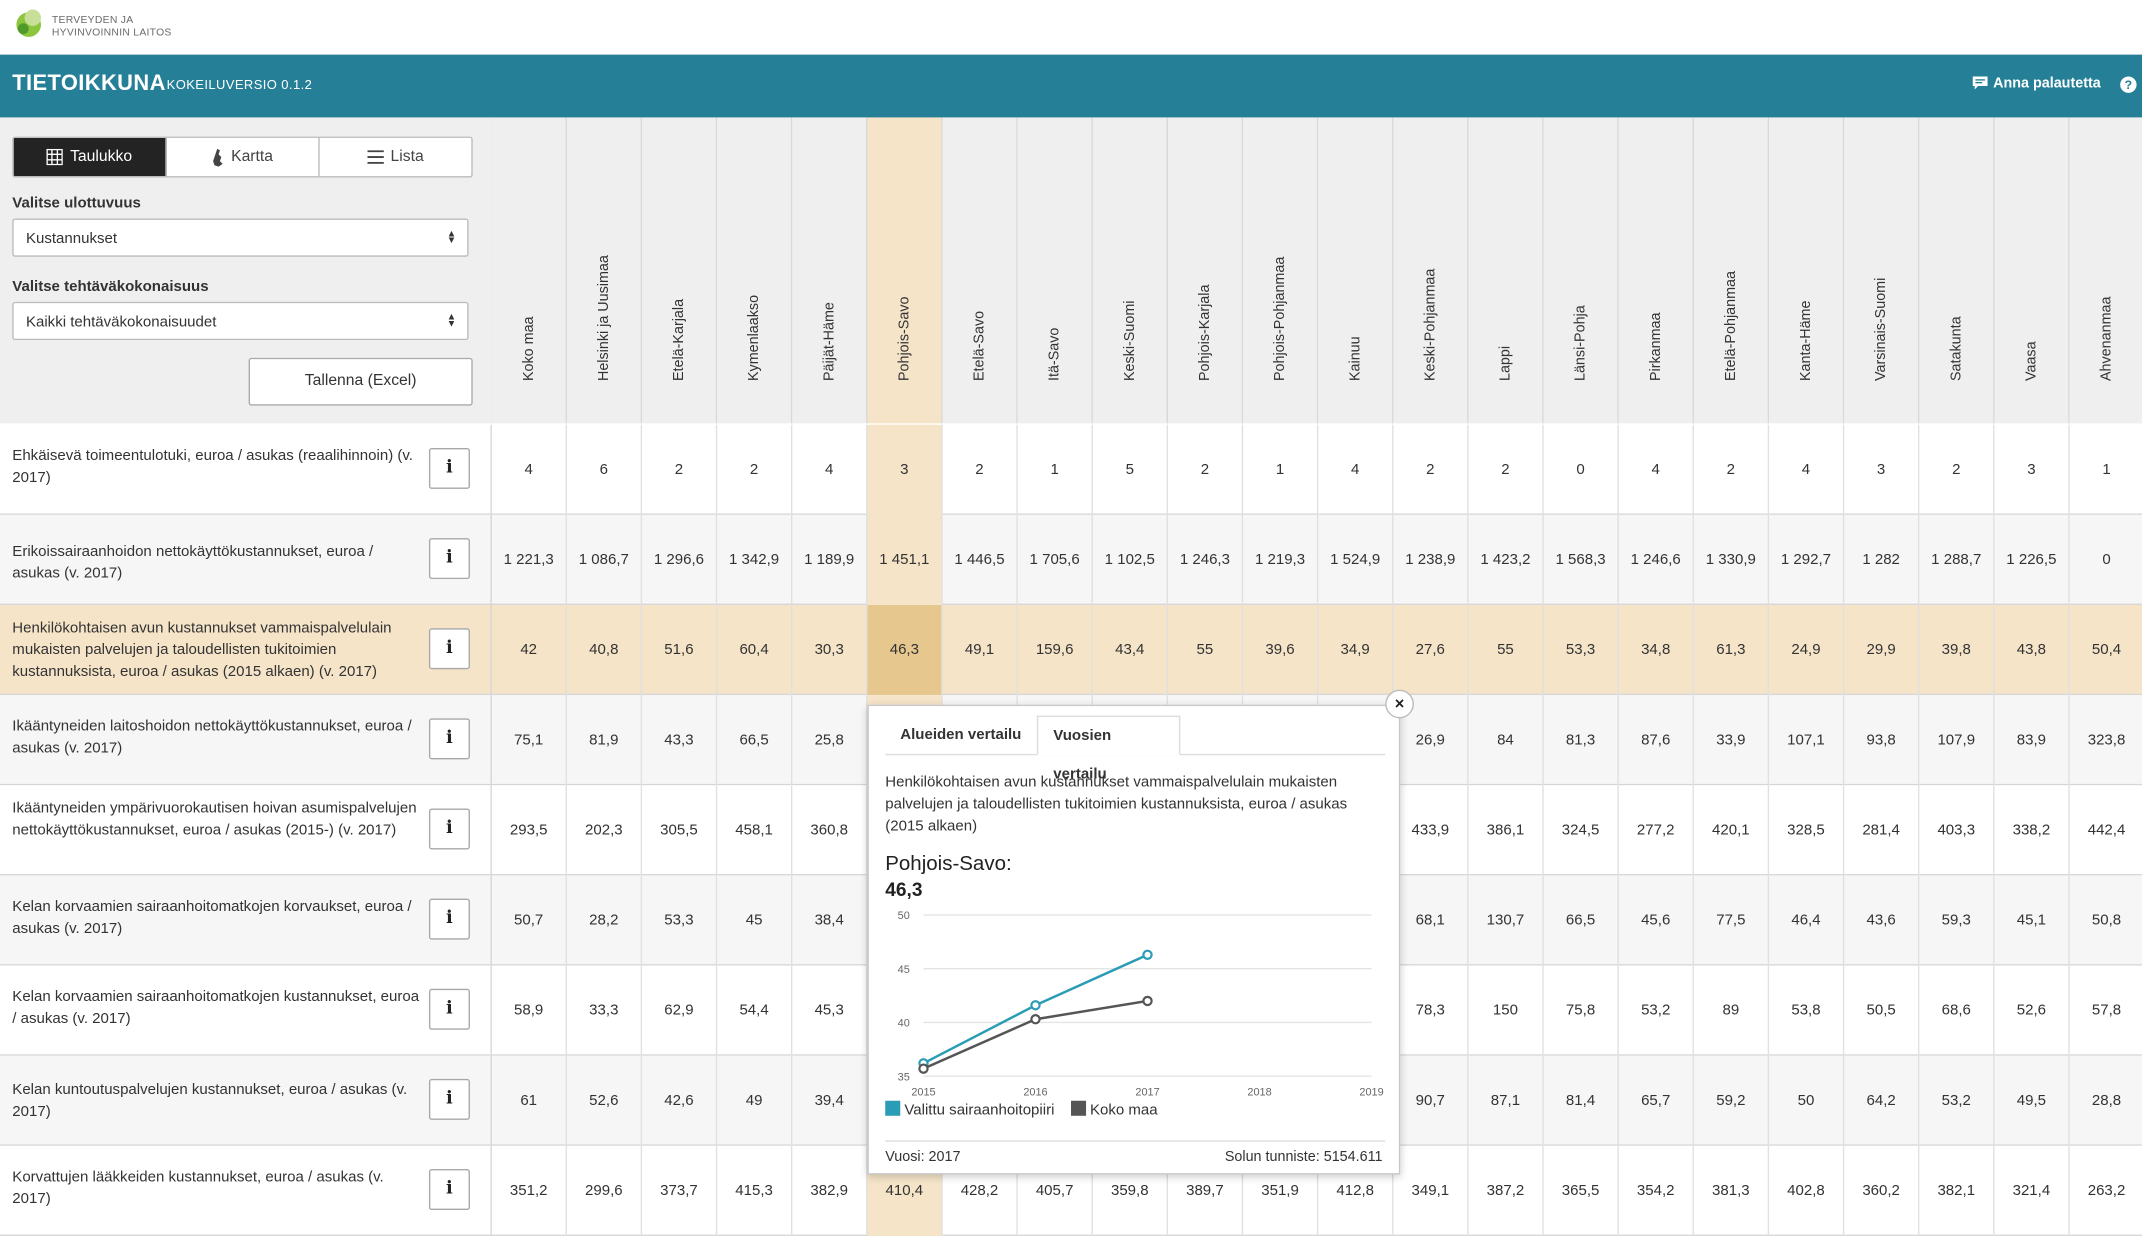  I want to click on table-cell: 45,1, so click(2032, 920).